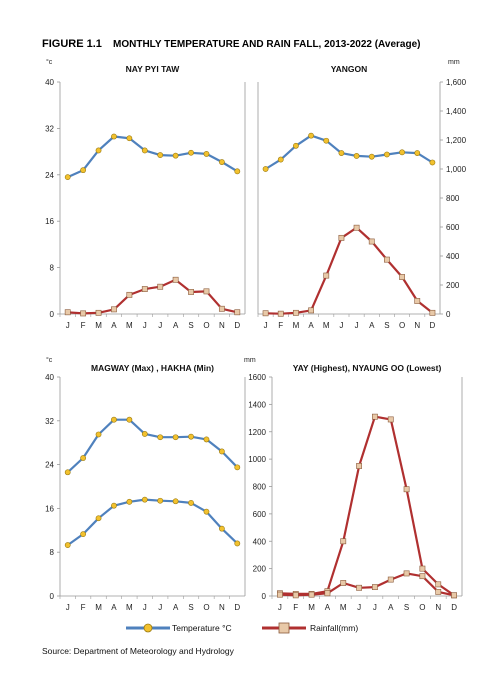  I want to click on y-tick-label: 16, so click(49, 221).